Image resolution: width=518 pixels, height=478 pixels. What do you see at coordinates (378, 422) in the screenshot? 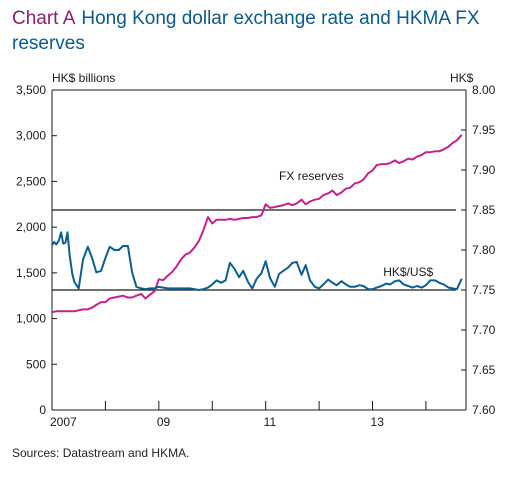
I see `x-tick-label: 13` at bounding box center [378, 422].